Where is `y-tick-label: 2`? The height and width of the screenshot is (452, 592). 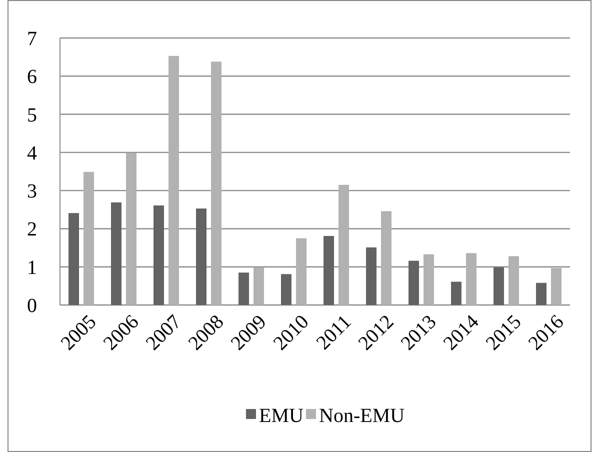 y-tick-label: 2 is located at coordinates (32, 229).